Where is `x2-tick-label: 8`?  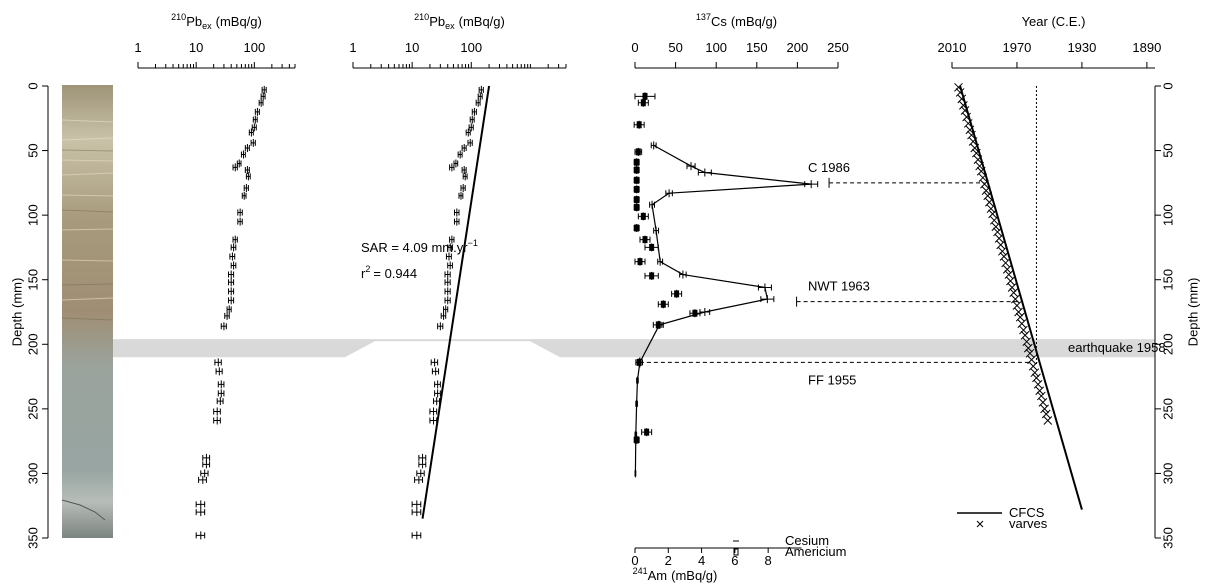 x2-tick-label: 8 is located at coordinates (768, 560).